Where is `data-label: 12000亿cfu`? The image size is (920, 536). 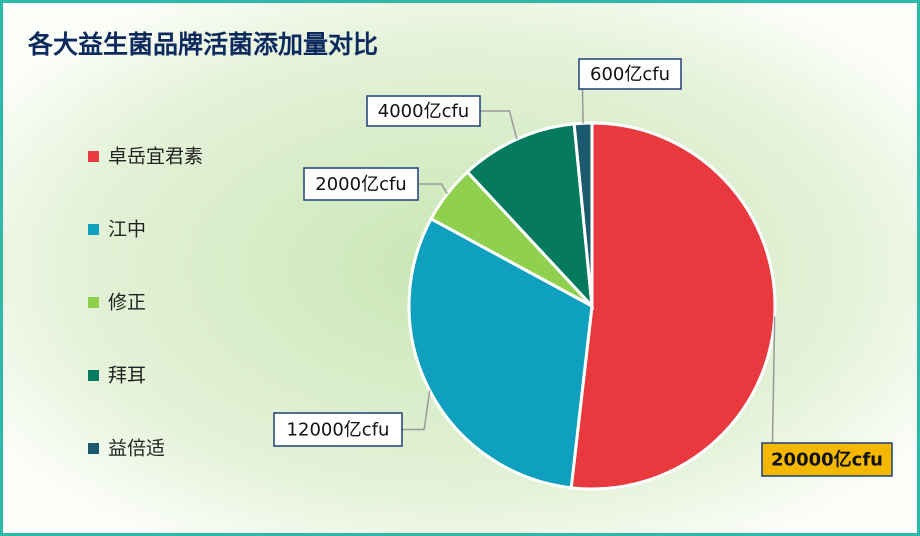 data-label: 12000亿cfu is located at coordinates (338, 430).